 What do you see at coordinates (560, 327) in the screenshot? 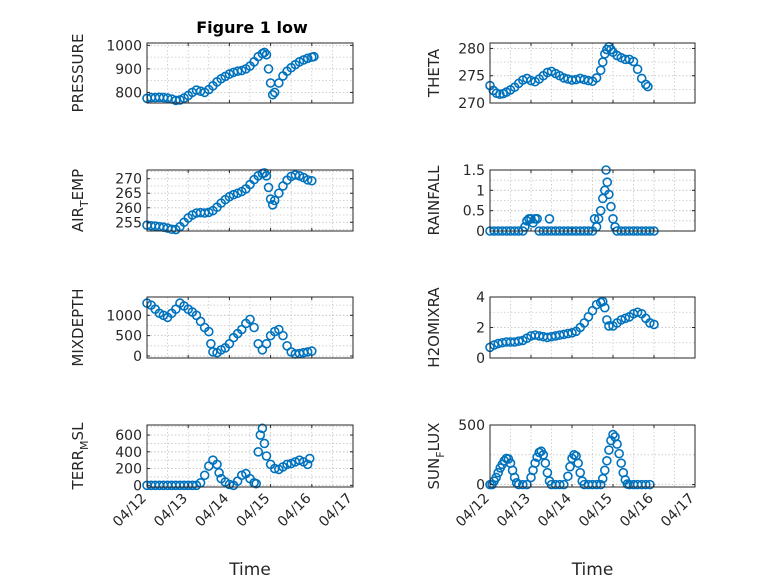
I see `subplot-6: 0 2 4 H2OMIXRA` at bounding box center [560, 327].